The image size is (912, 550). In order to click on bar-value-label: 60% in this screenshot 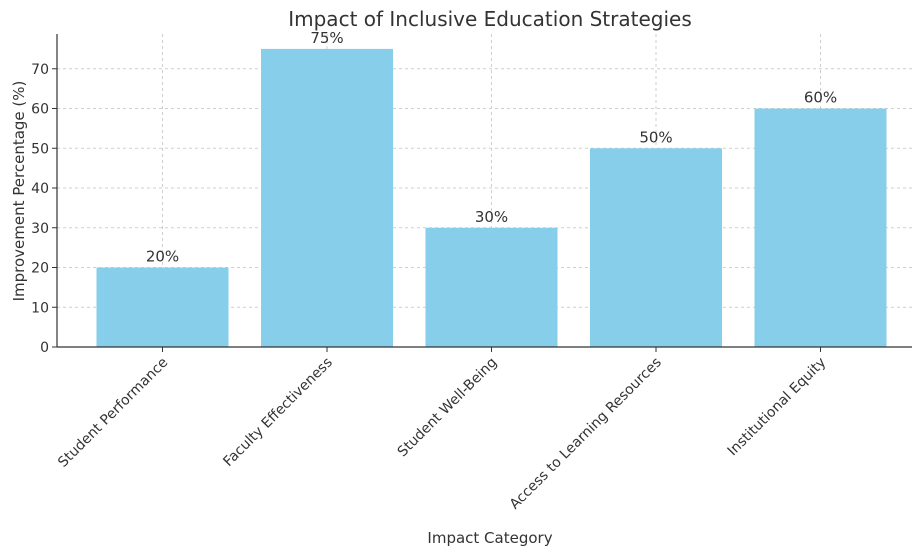, I will do `click(820, 98)`.